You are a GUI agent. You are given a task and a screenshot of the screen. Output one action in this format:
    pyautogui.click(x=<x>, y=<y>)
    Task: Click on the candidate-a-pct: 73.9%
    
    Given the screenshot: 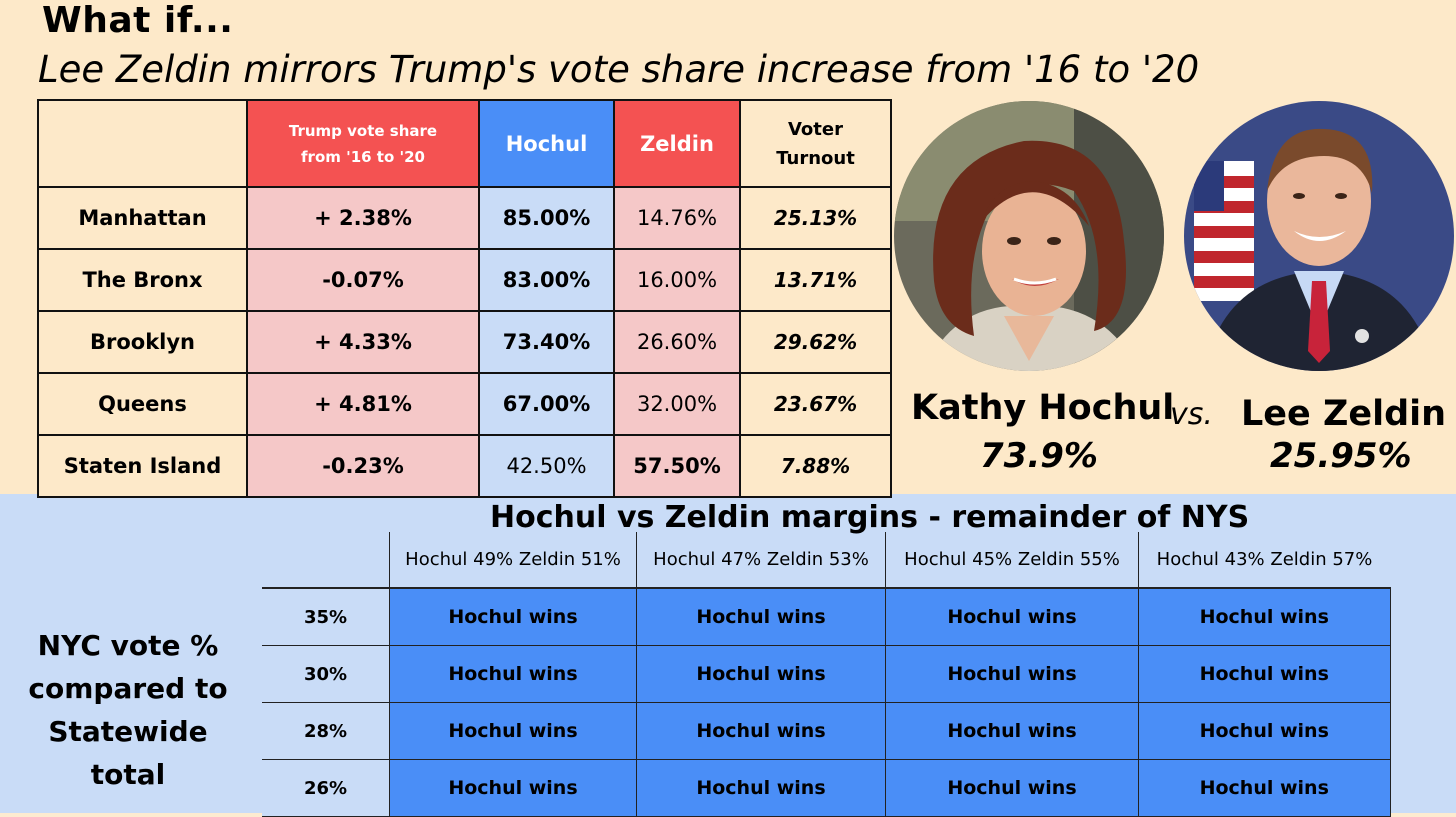 What is the action you would take?
    pyautogui.click(x=1039, y=456)
    